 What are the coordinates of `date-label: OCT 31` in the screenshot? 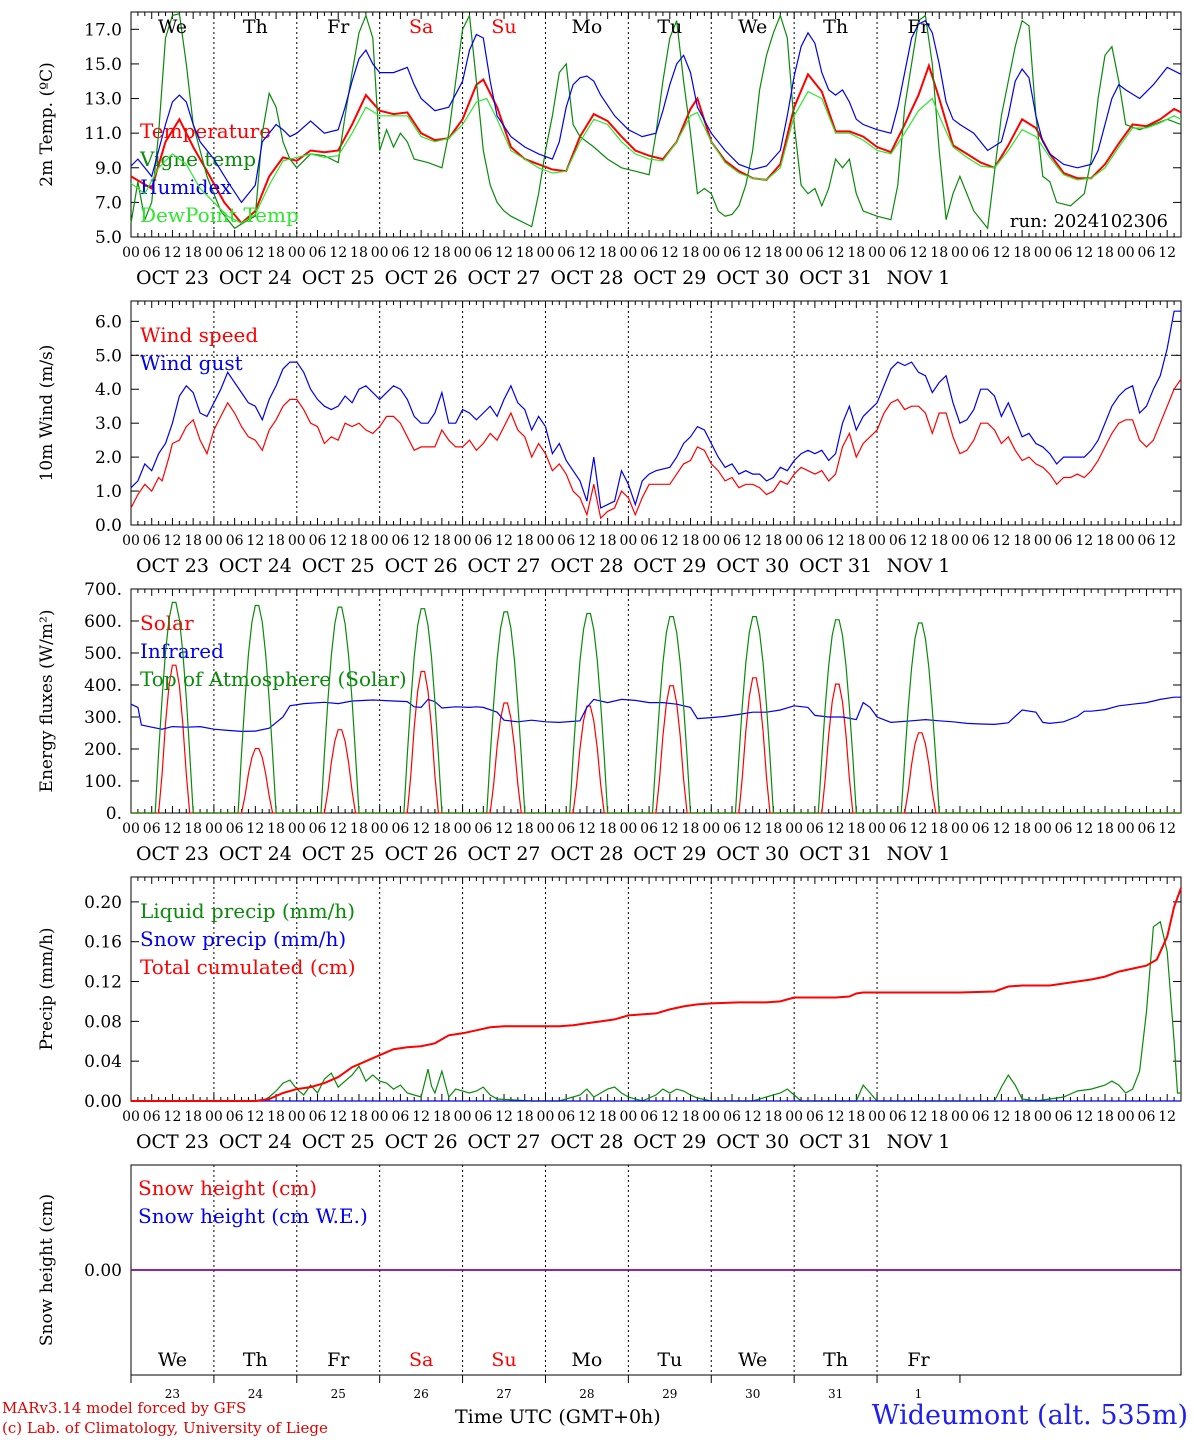 It's located at (835, 1142).